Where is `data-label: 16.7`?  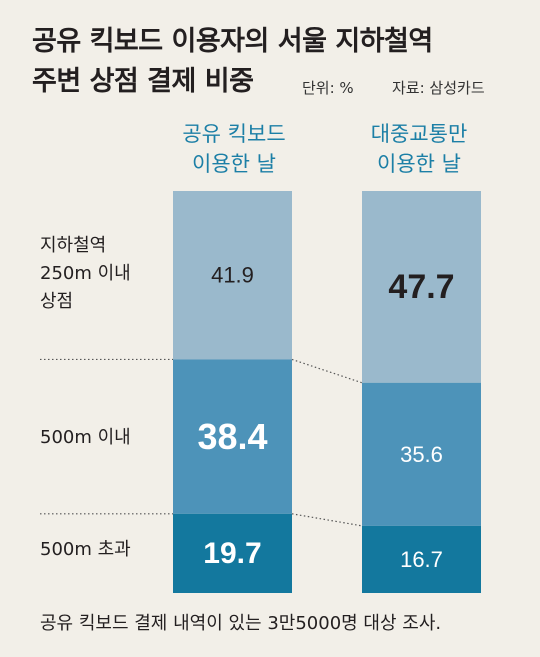
data-label: 16.7 is located at coordinates (421, 559).